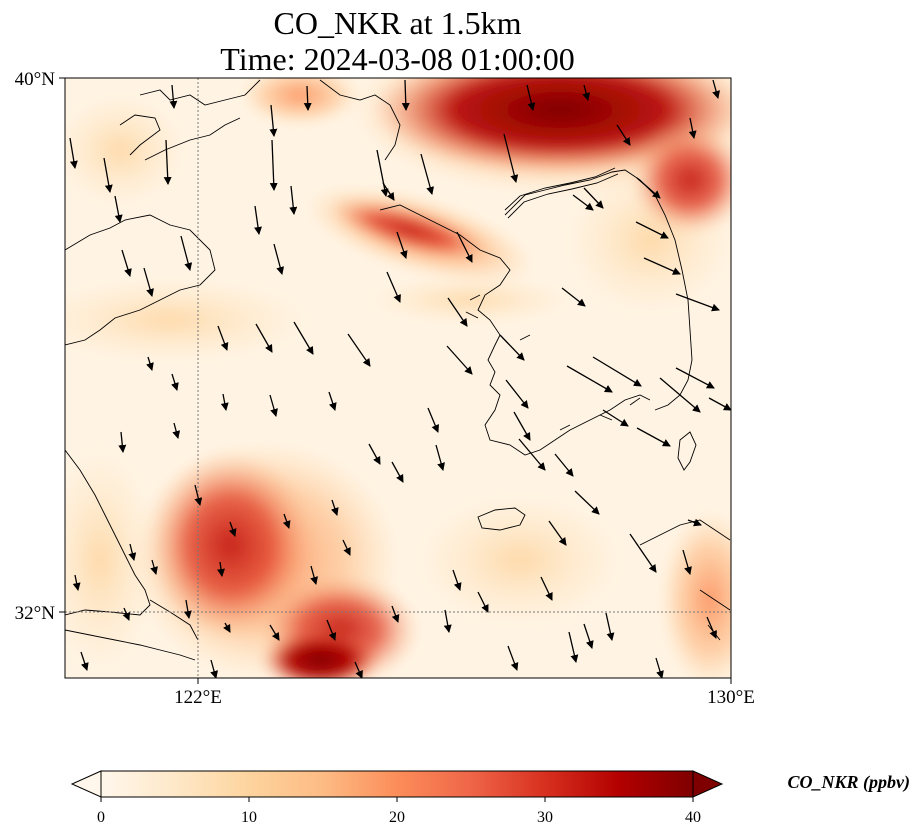 Image resolution: width=920 pixels, height=836 pixels. I want to click on yangtze-estuary, so click(132, 630).